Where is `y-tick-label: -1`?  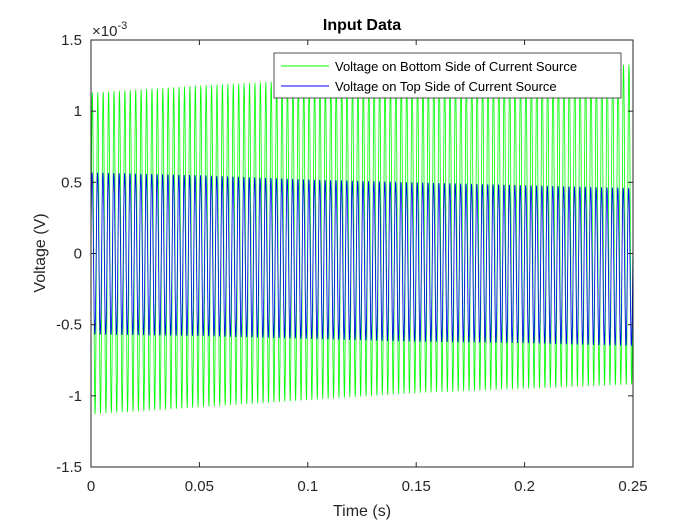 y-tick-label: -1 is located at coordinates (75, 396).